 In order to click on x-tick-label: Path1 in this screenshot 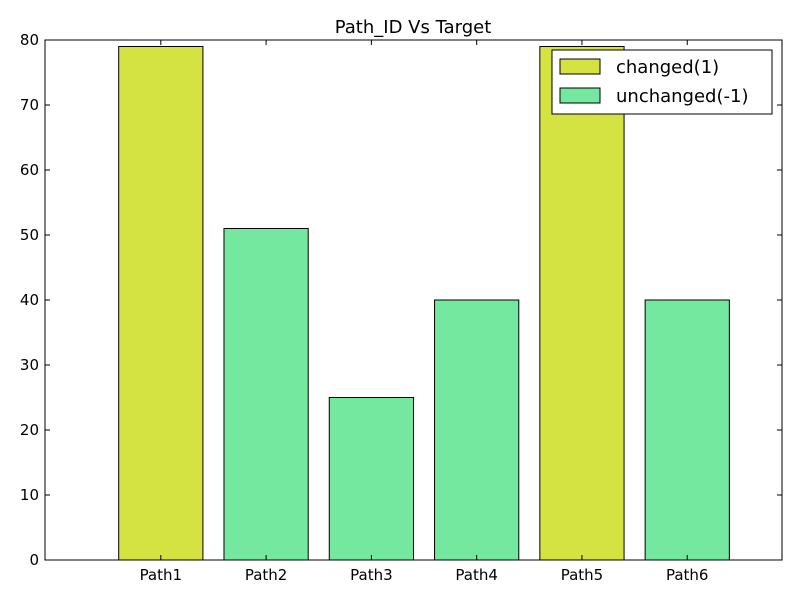, I will do `click(161, 575)`.